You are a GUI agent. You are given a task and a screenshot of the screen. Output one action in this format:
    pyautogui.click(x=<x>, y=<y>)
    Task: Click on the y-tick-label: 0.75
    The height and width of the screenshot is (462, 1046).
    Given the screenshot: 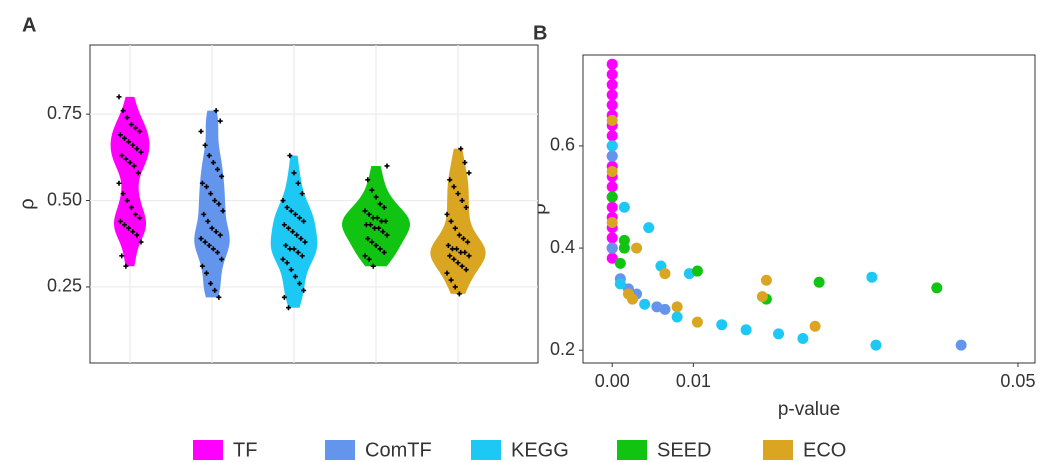 What is the action you would take?
    pyautogui.click(x=64, y=113)
    